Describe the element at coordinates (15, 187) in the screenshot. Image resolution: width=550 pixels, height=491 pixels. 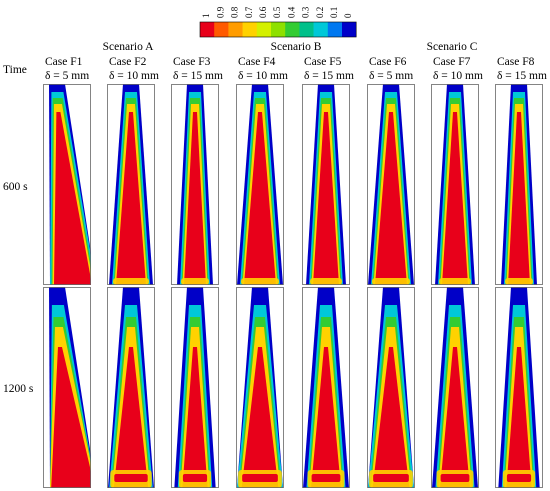
I see `row-label-600s: 600 s` at that location.